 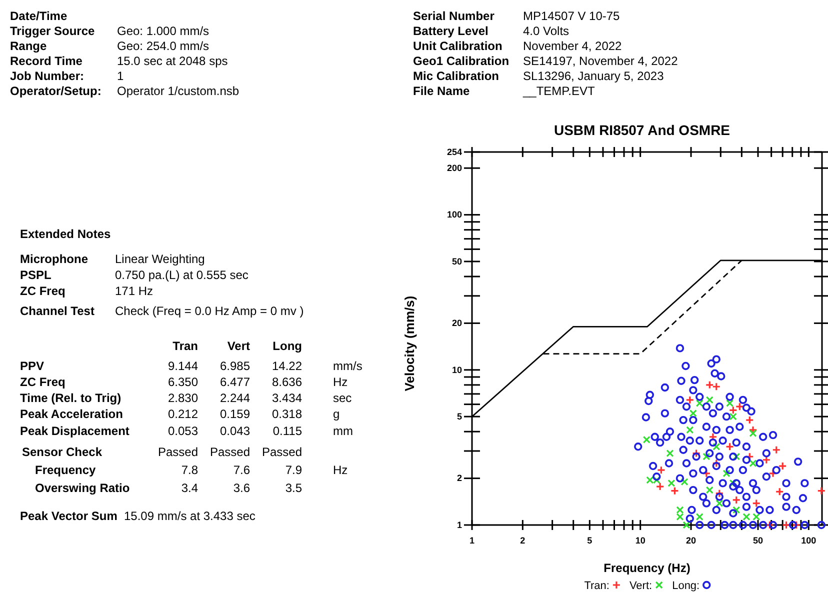 What do you see at coordinates (172, 61) in the screenshot?
I see `text: 15.0 sec at 2048 sps` at bounding box center [172, 61].